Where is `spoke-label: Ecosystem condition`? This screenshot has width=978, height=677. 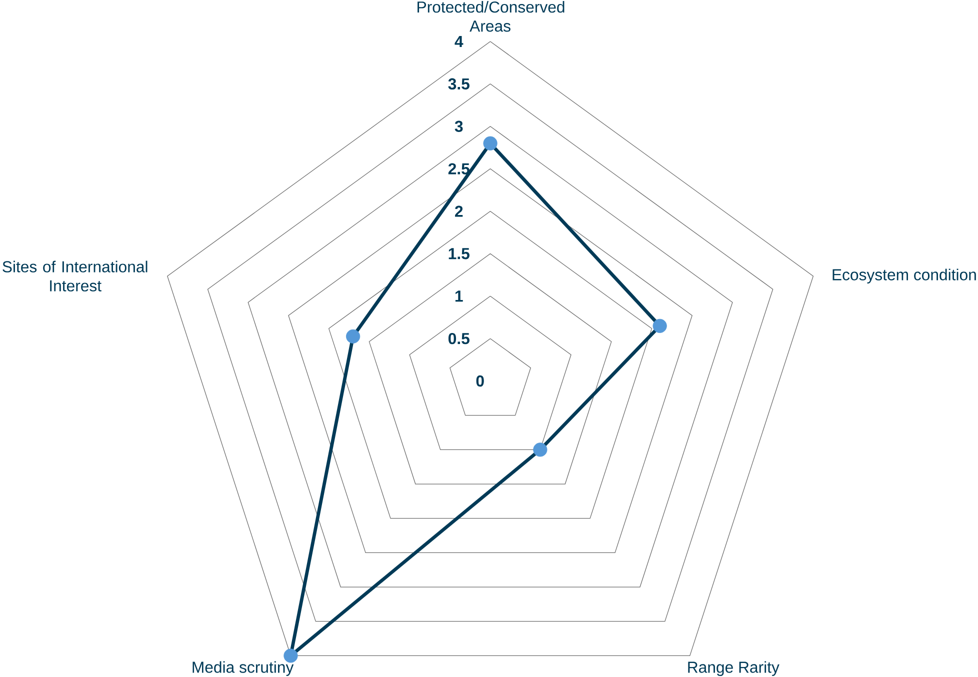 spoke-label: Ecosystem condition is located at coordinates (904, 276).